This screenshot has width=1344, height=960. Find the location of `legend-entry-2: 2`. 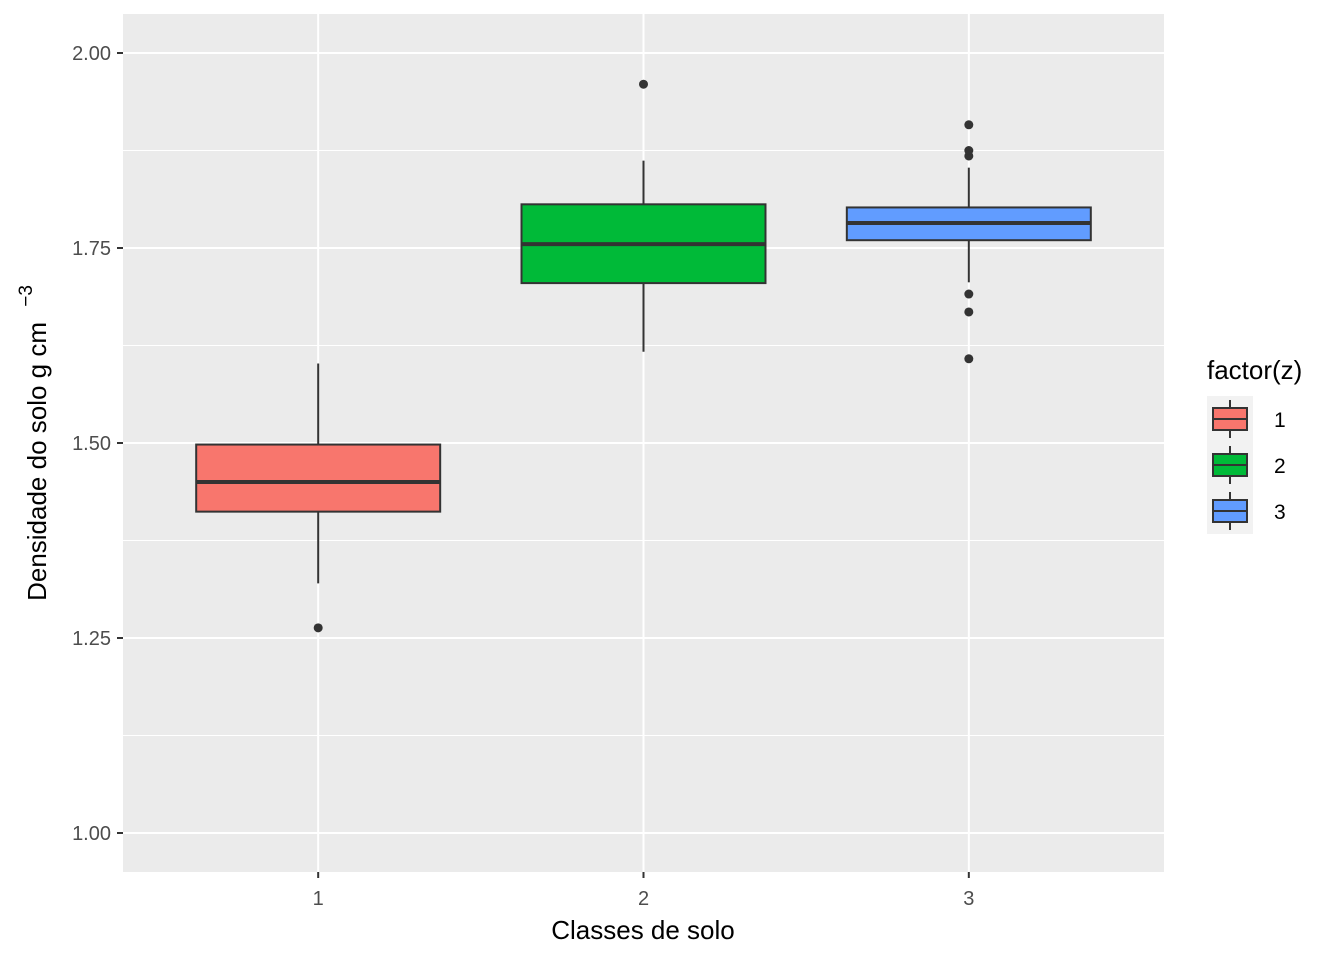

legend-entry-2: 2 is located at coordinates (1246, 465).